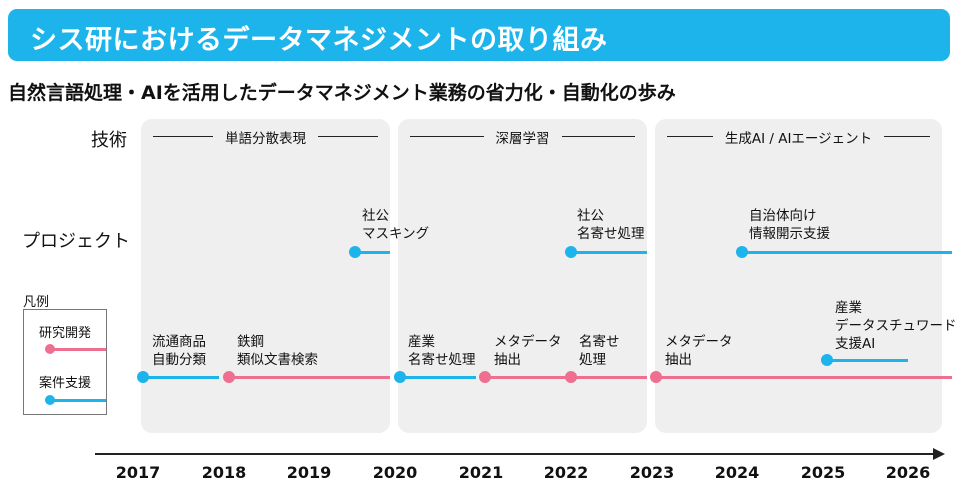 The height and width of the screenshot is (495, 960). I want to click on project-label: 社公 名寄せ処理, so click(611, 225).